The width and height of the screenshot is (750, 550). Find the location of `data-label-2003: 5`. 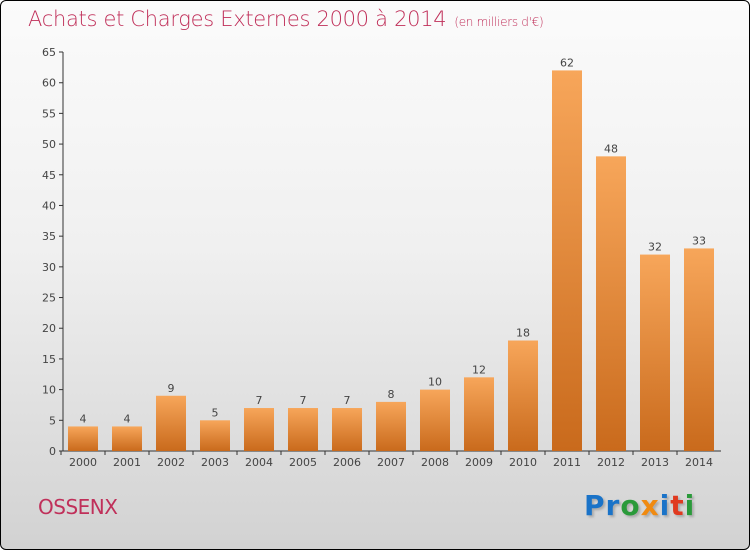

data-label-2003: 5 is located at coordinates (215, 412).